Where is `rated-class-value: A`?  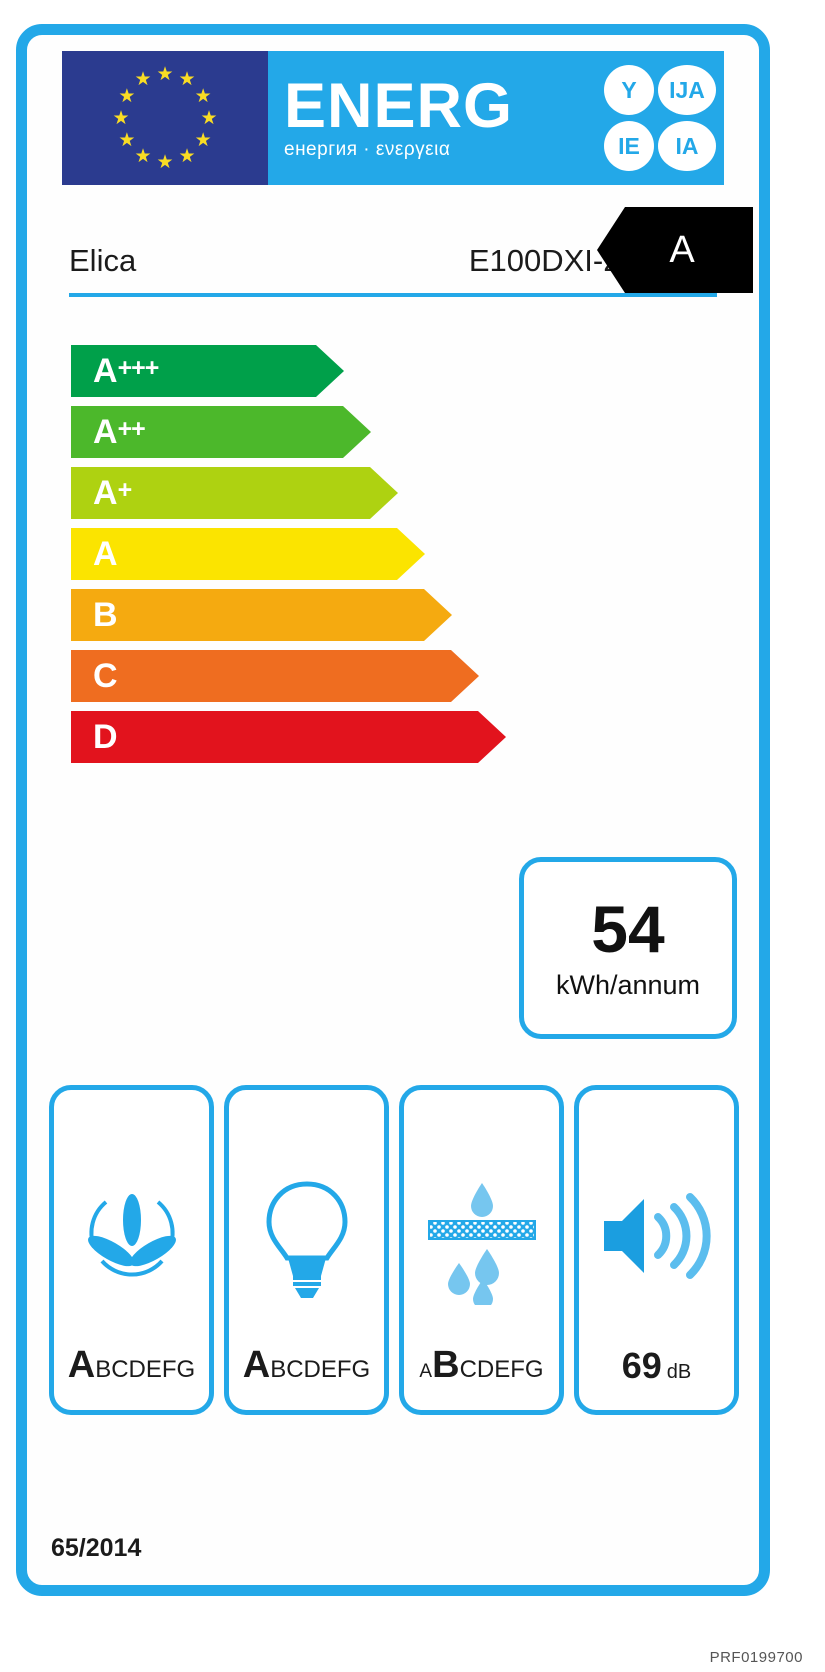 rated-class-value: A is located at coordinates (682, 249).